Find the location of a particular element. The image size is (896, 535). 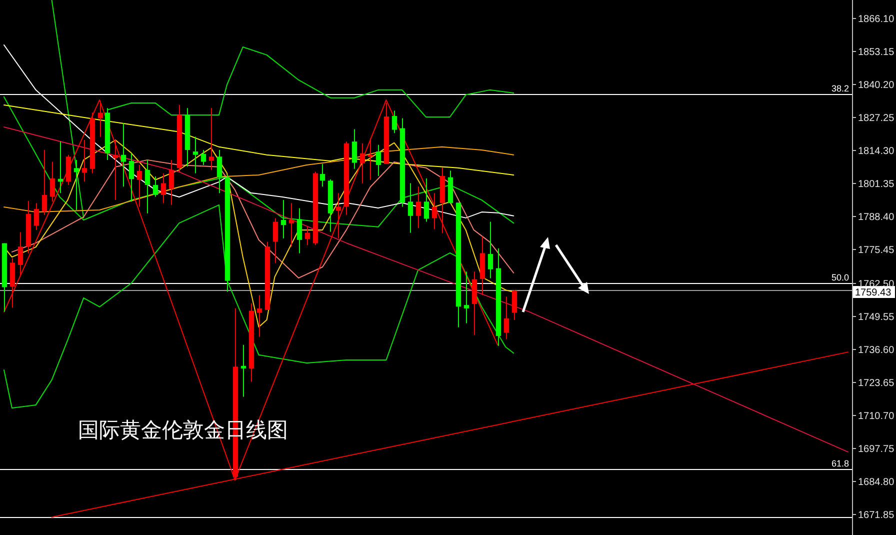

y-tick-label: 1749.55 is located at coordinates (876, 317).